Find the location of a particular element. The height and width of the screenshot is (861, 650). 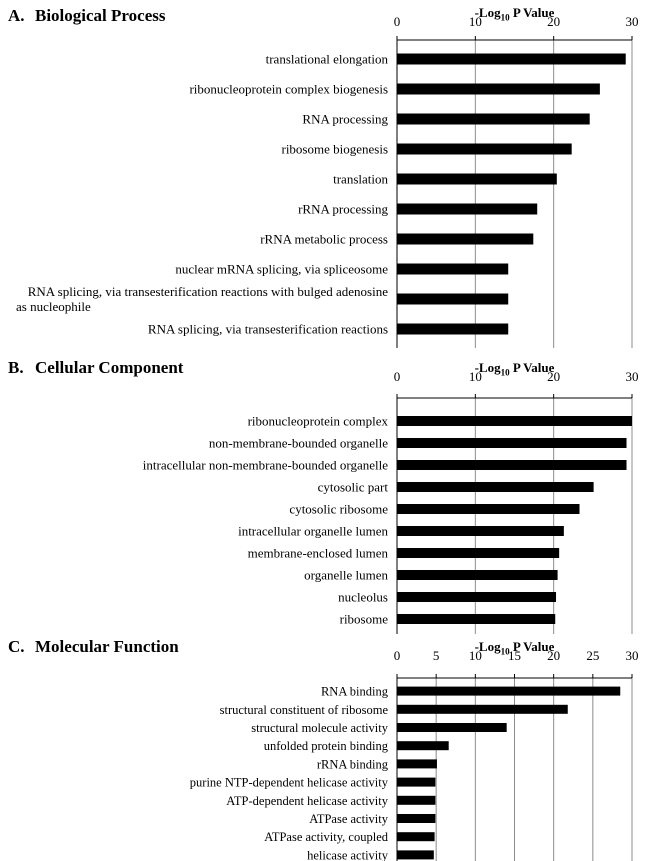

category-label: nucleolus is located at coordinates (363, 597).